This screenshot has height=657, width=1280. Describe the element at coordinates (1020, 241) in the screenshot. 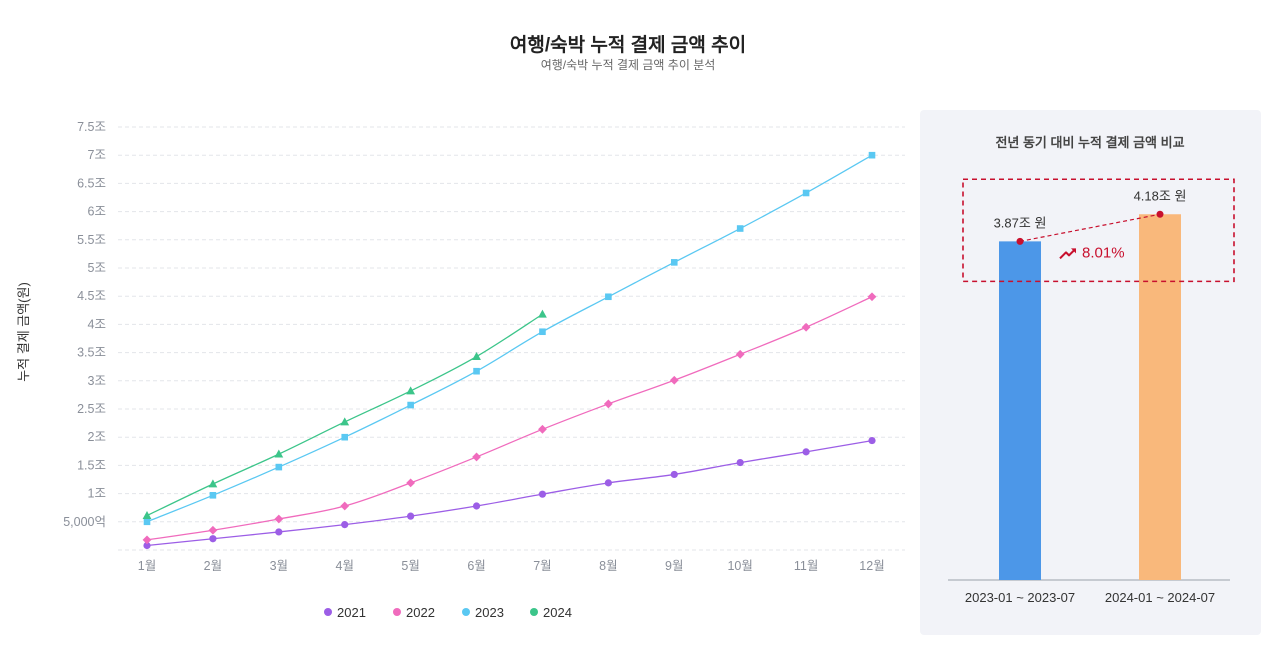

I see `growth-point-start` at that location.